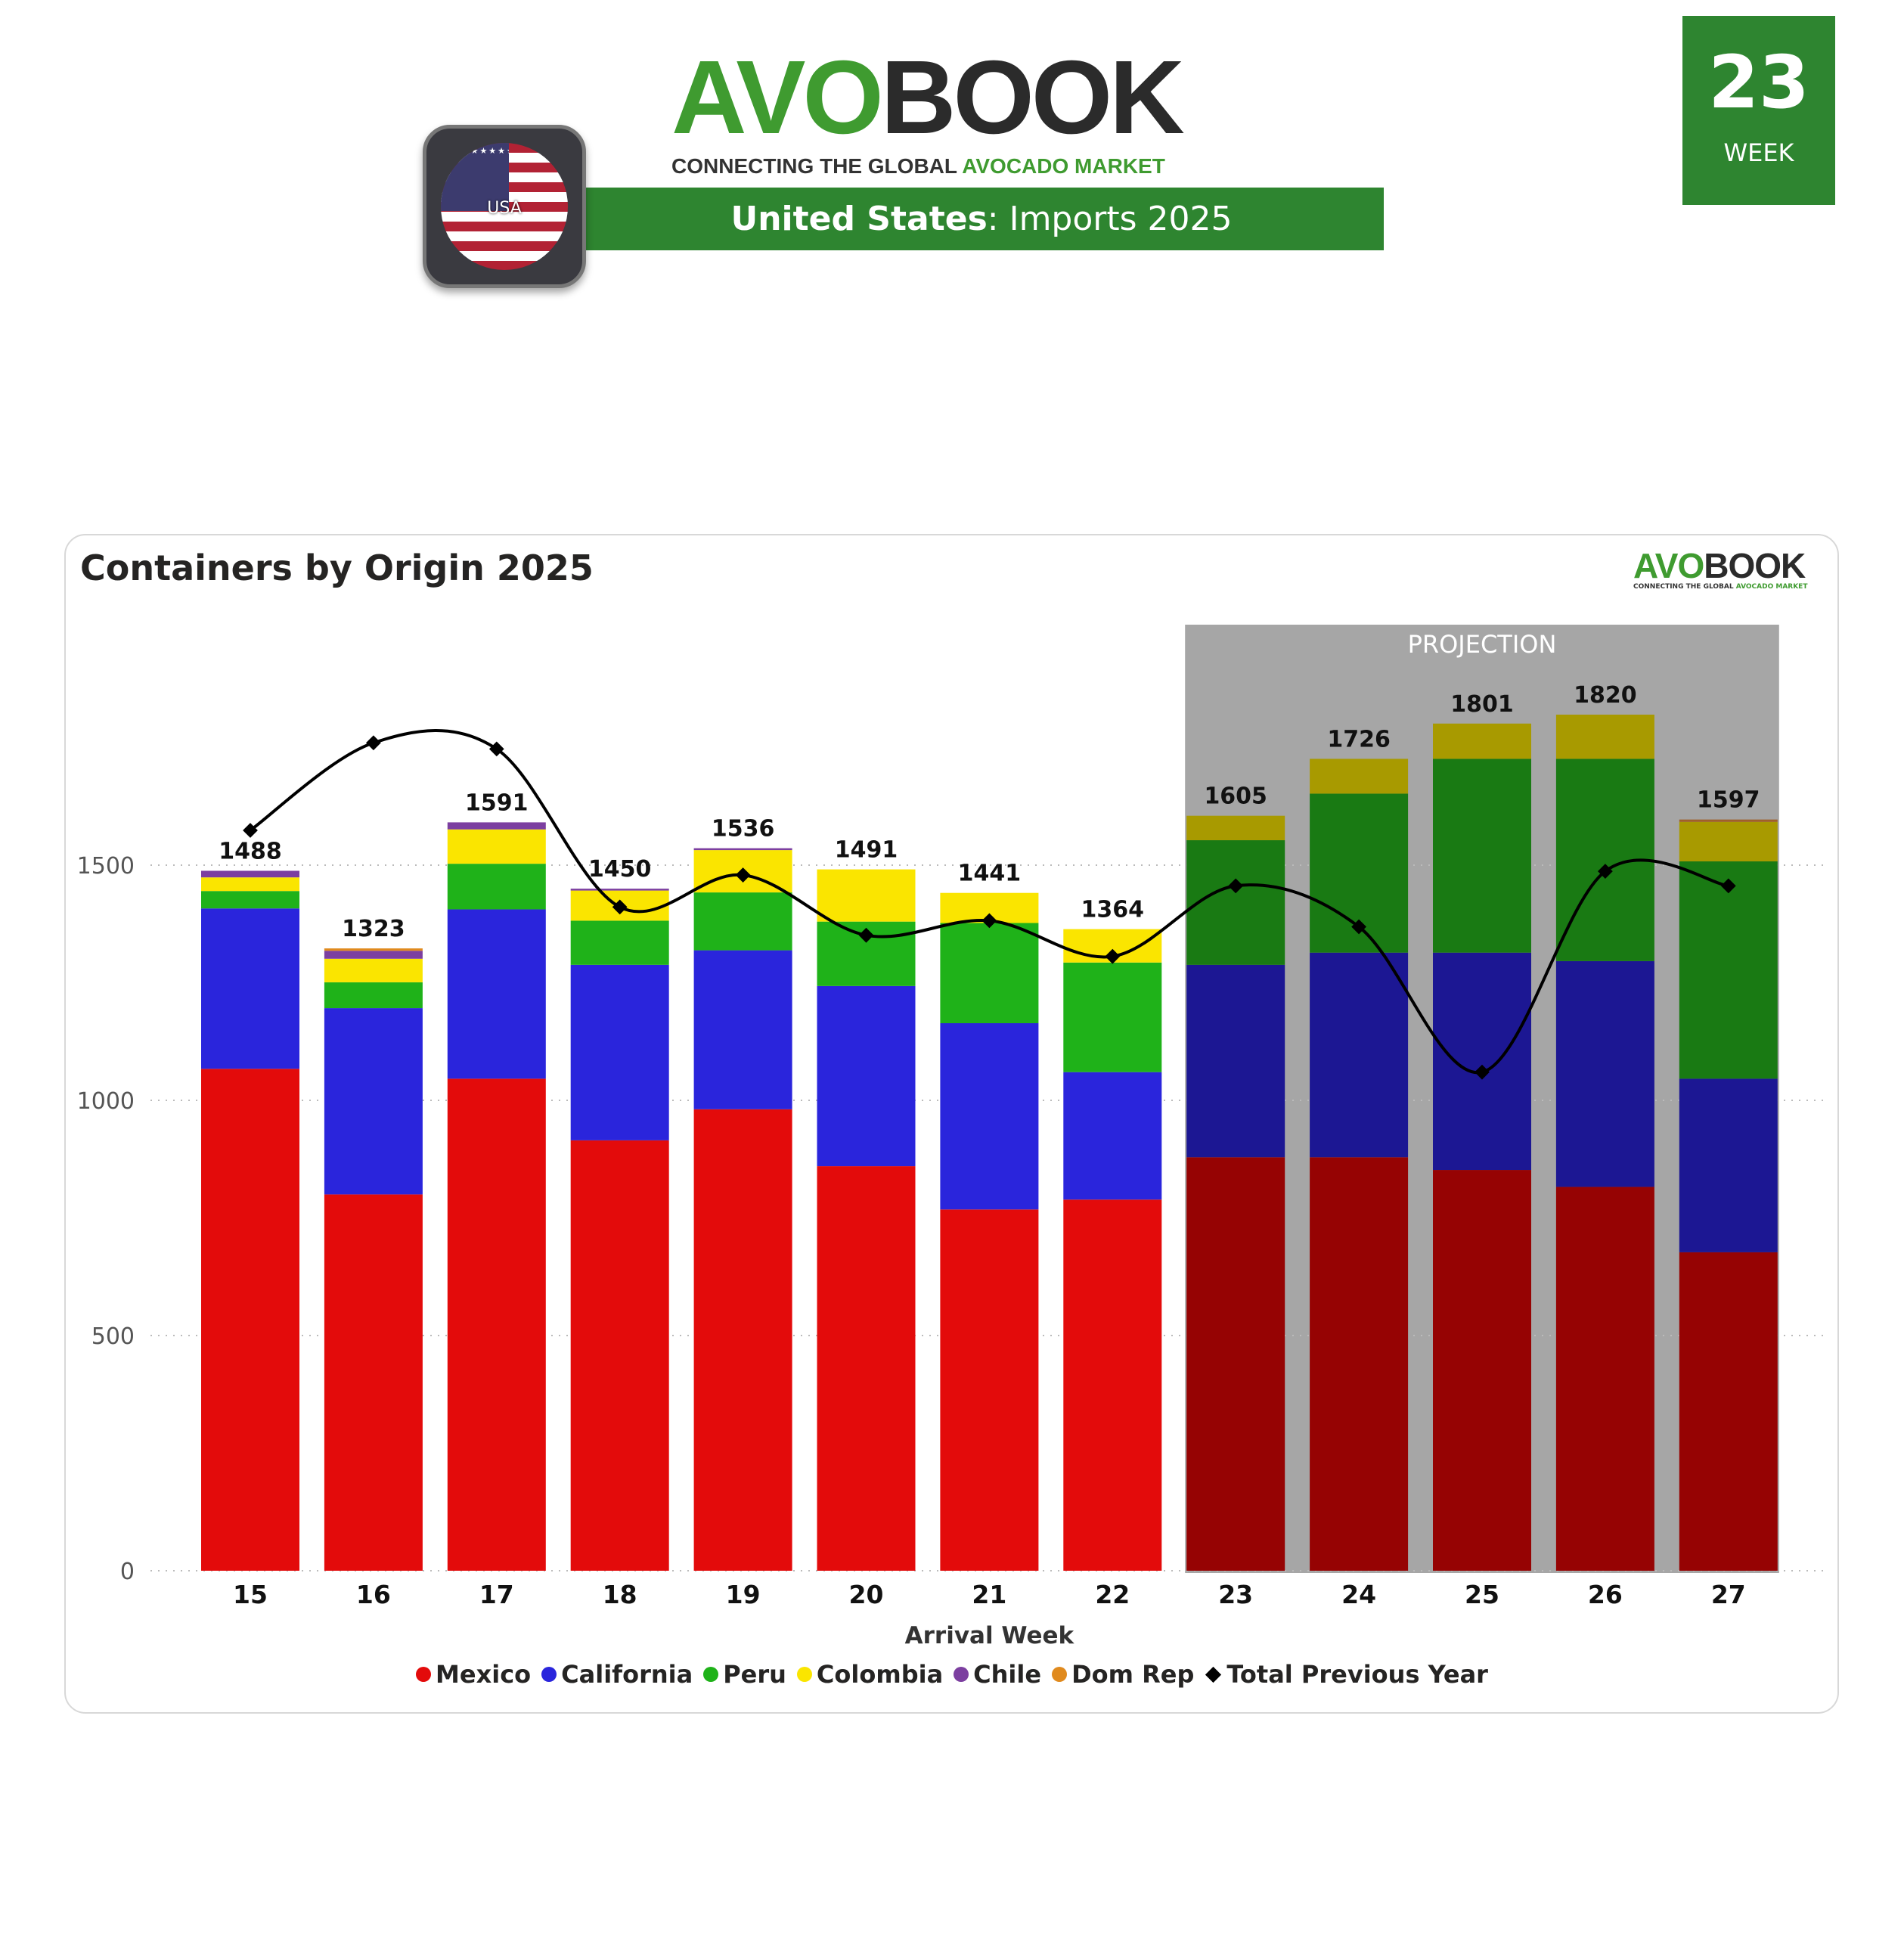 The width and height of the screenshot is (1904, 1936). Describe the element at coordinates (1032, 97) in the screenshot. I see `logo-book: BOOK` at that location.